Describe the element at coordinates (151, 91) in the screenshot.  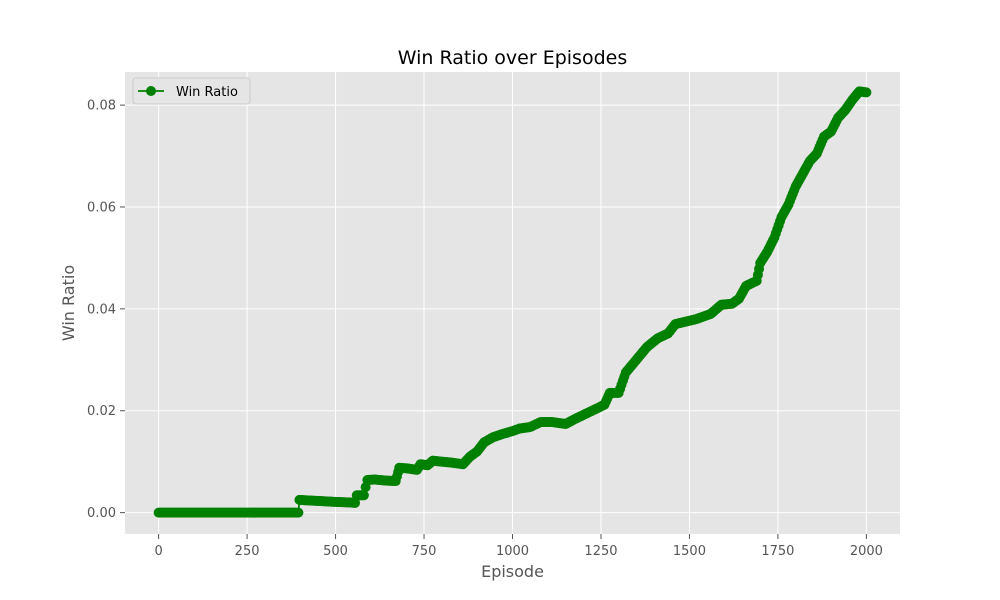
I see `legend-series-marker` at that location.